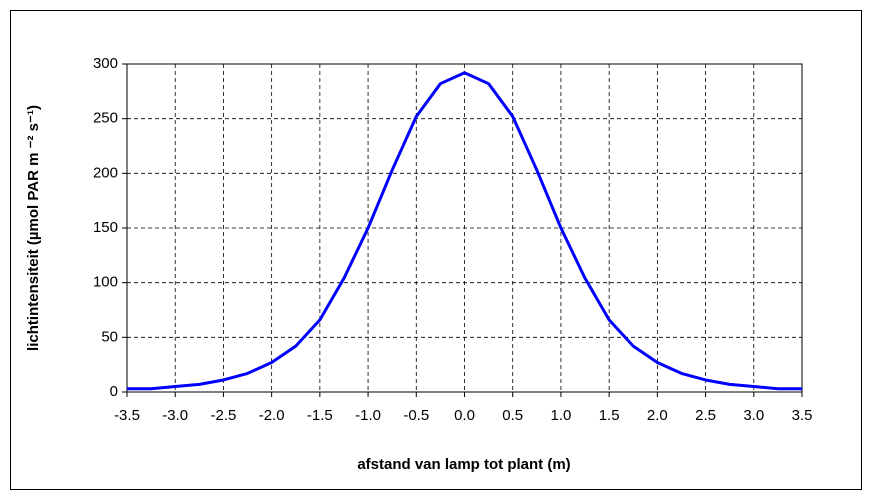 The height and width of the screenshot is (500, 872). I want to click on y-tick-label: 300, so click(105, 63).